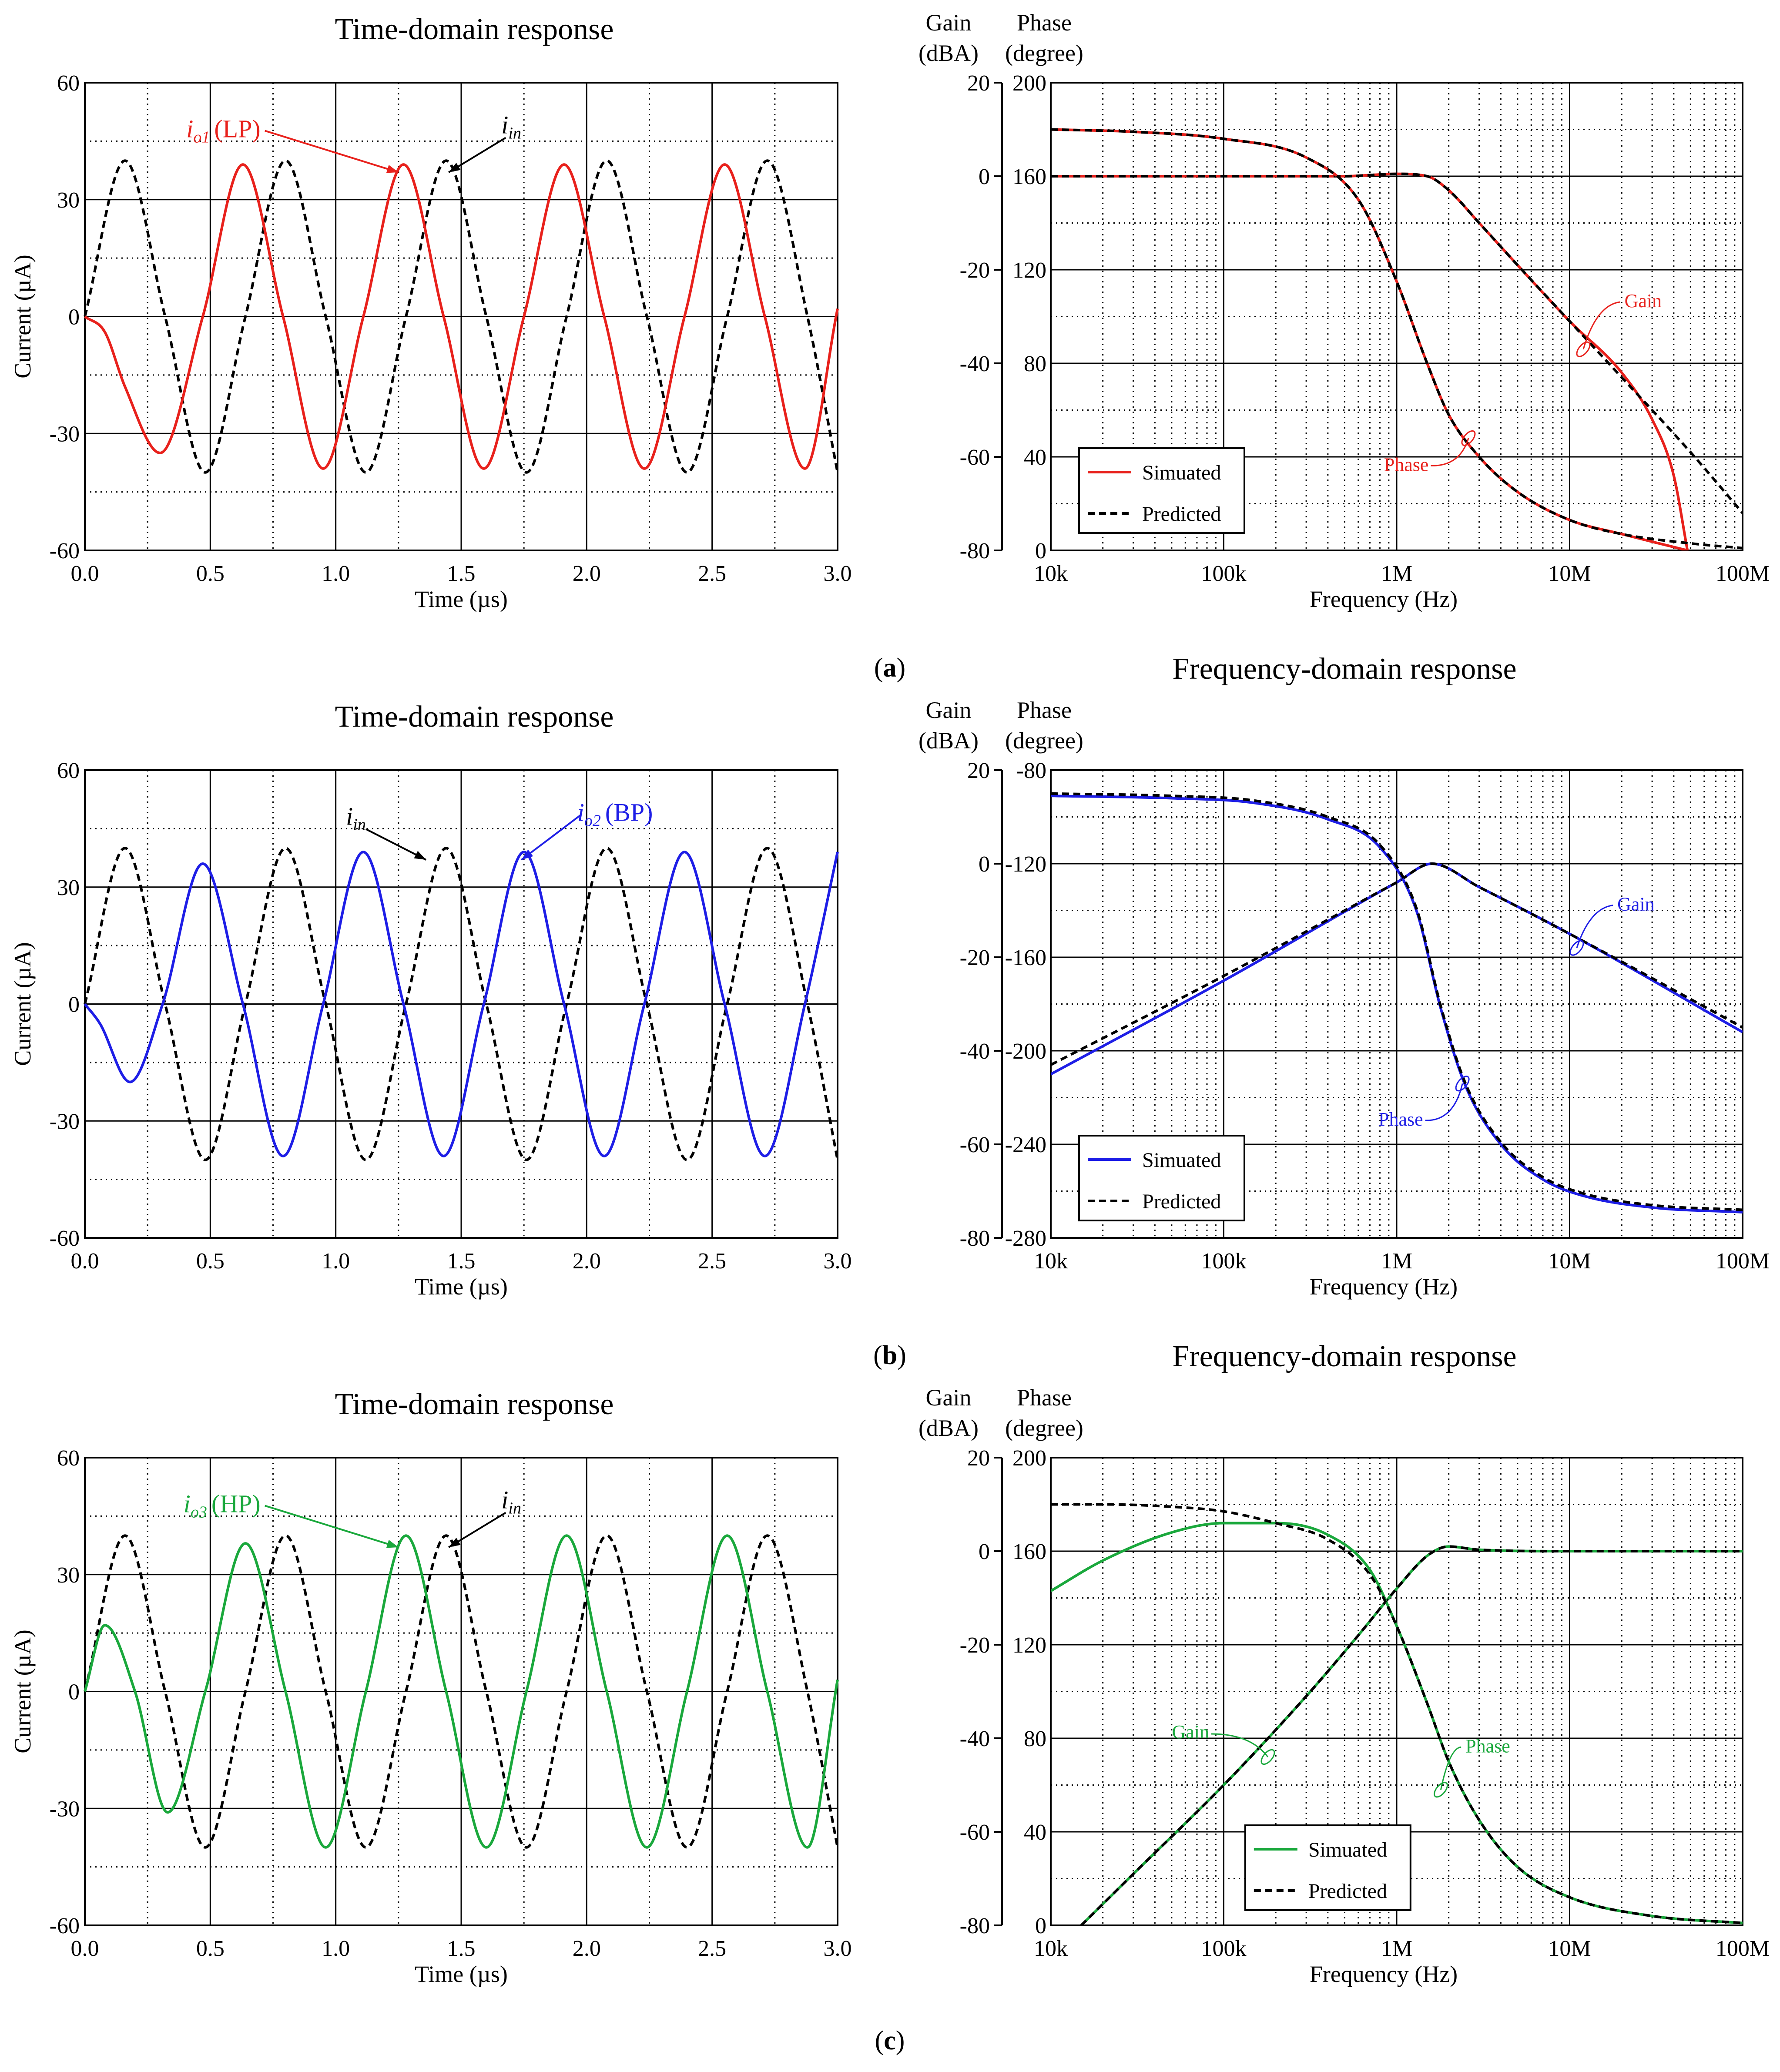 The width and height of the screenshot is (1780, 2072). What do you see at coordinates (1025, 957) in the screenshot?
I see `phase-tick-label: -160` at bounding box center [1025, 957].